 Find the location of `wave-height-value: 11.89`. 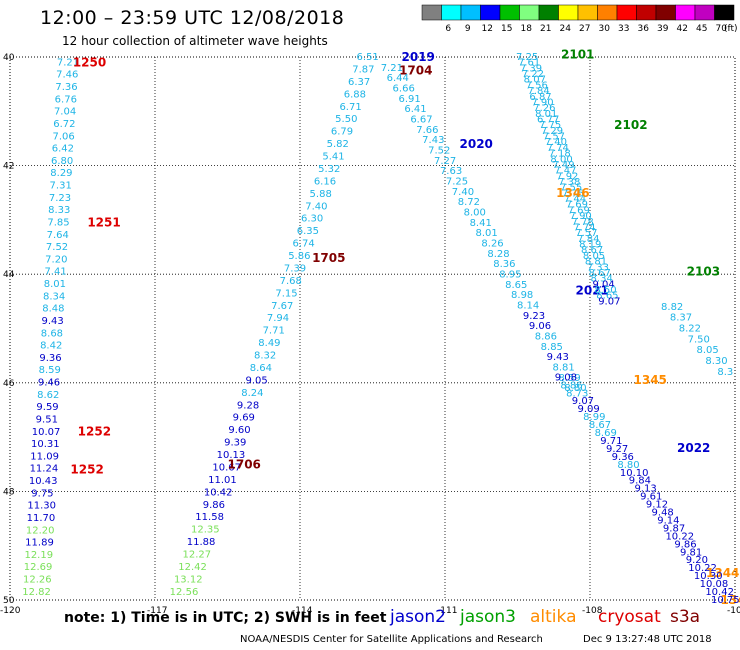

wave-height-value: 11.89 is located at coordinates (39, 543).